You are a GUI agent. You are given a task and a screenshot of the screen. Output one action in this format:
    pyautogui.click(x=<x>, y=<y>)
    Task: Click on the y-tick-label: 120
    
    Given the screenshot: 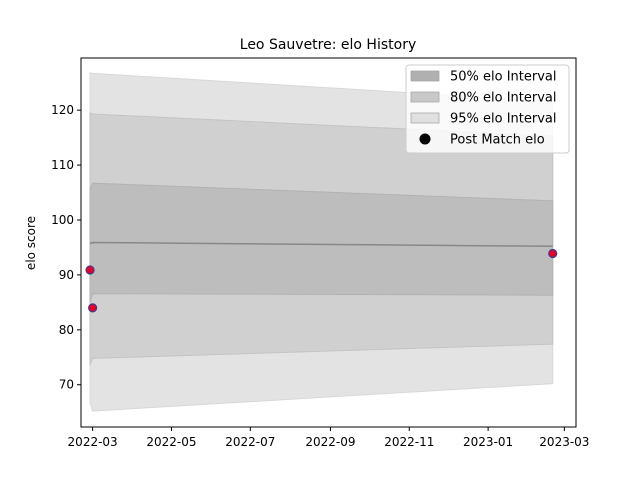 What is the action you would take?
    pyautogui.click(x=62, y=110)
    